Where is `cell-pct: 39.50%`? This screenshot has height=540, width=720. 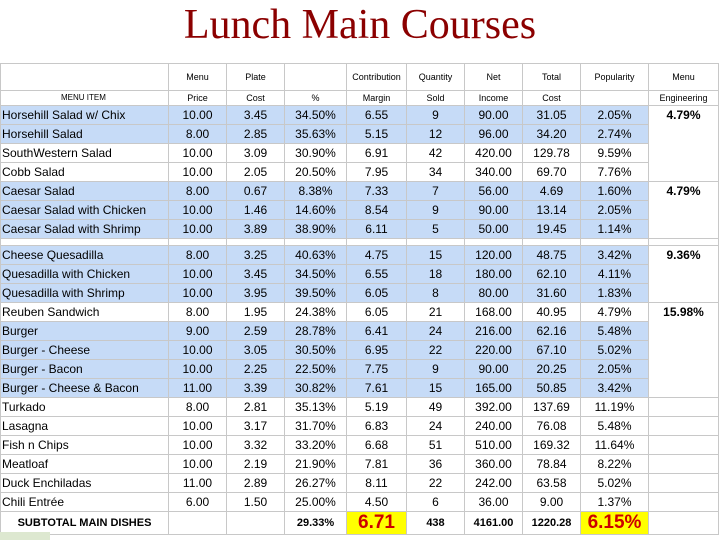
cell-pct: 39.50% is located at coordinates (315, 293).